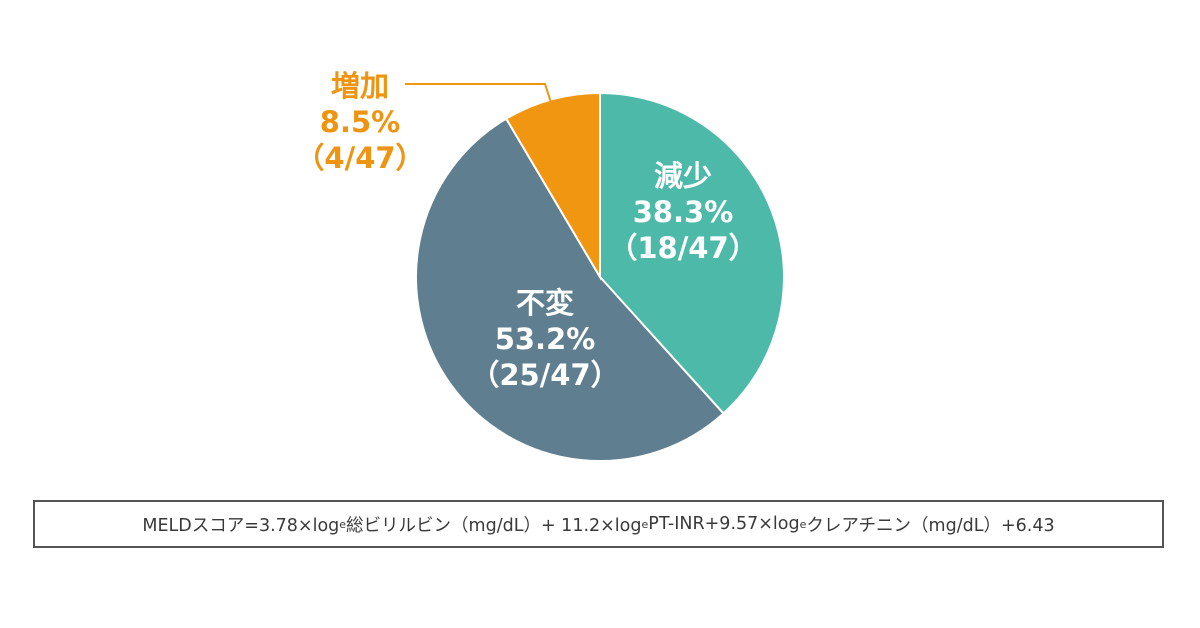 This screenshot has width=1200, height=628. Describe the element at coordinates (544, 375) in the screenshot. I see `label-unchanged-count: （25/47）` at that location.